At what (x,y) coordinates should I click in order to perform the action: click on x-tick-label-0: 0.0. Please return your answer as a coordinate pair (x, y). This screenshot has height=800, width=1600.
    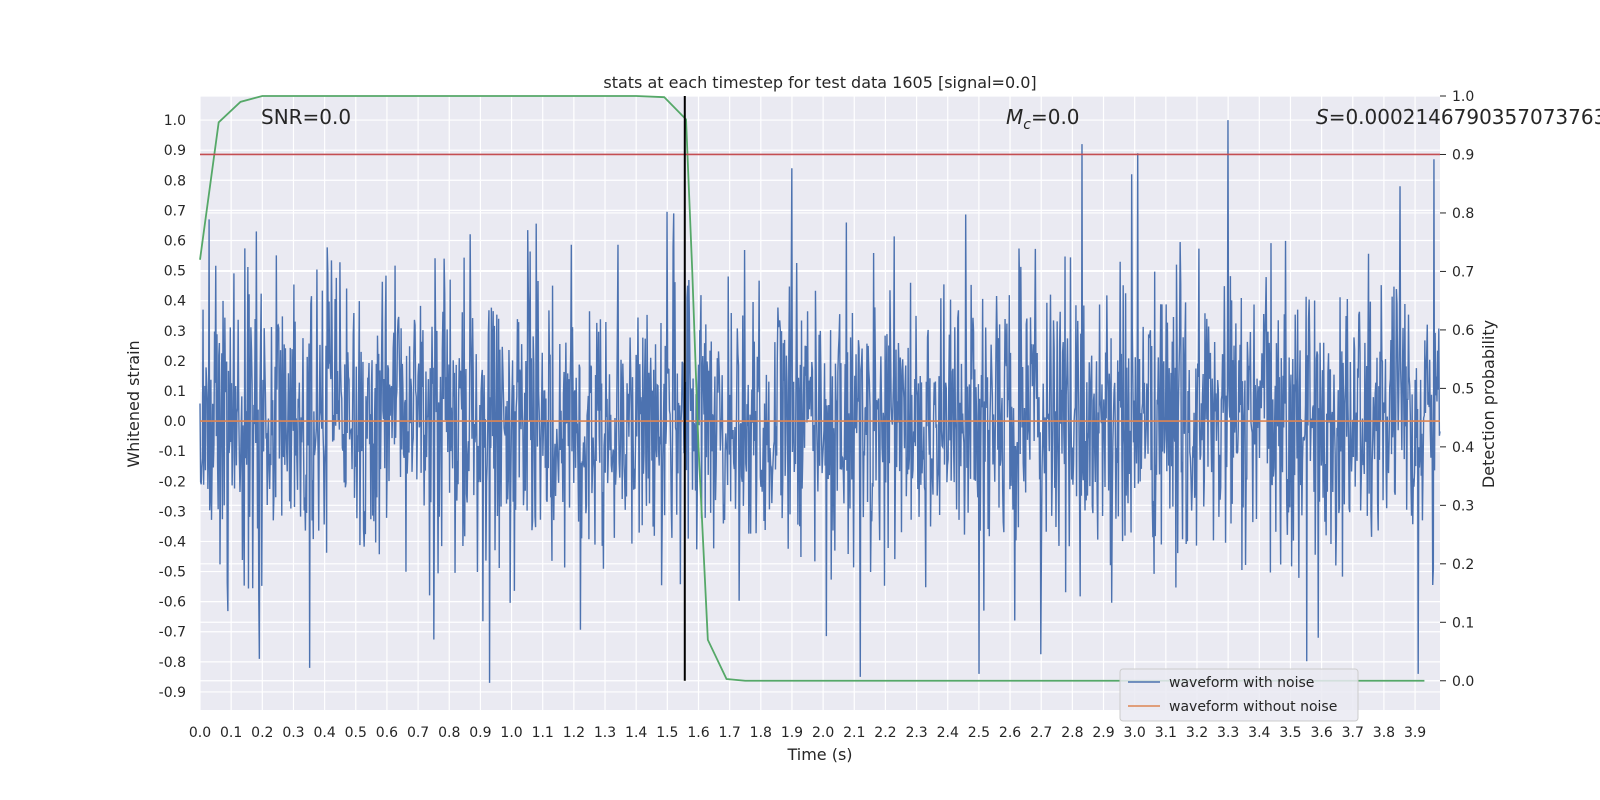
    Looking at the image, I should click on (200, 733).